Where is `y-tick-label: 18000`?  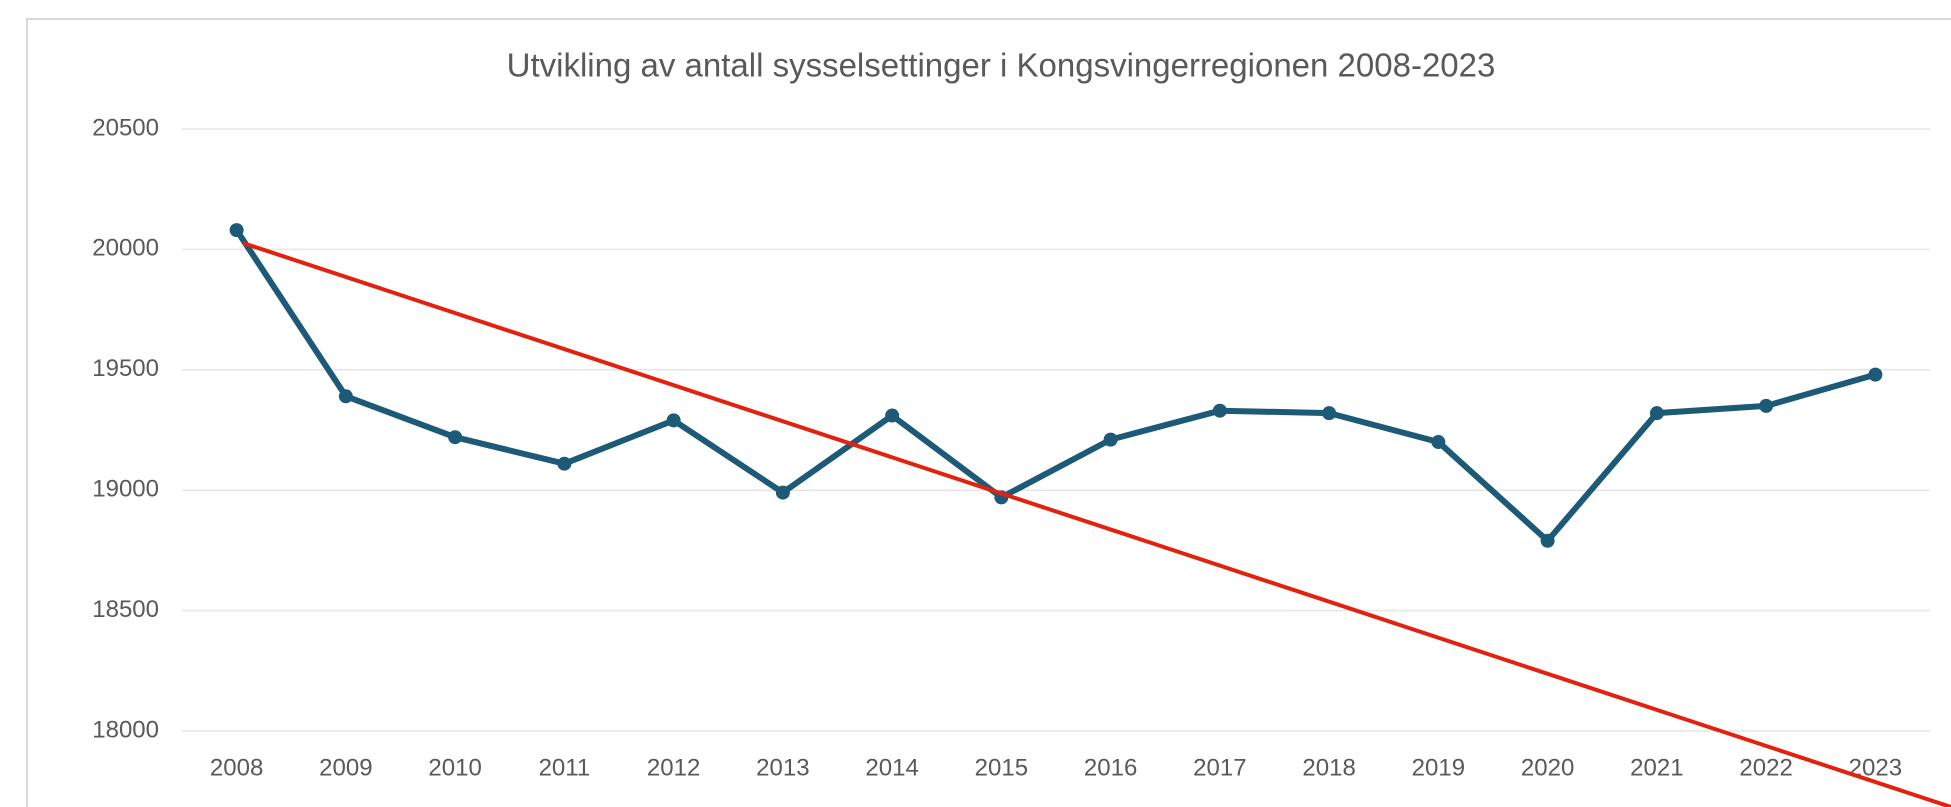 y-tick-label: 18000 is located at coordinates (125, 729).